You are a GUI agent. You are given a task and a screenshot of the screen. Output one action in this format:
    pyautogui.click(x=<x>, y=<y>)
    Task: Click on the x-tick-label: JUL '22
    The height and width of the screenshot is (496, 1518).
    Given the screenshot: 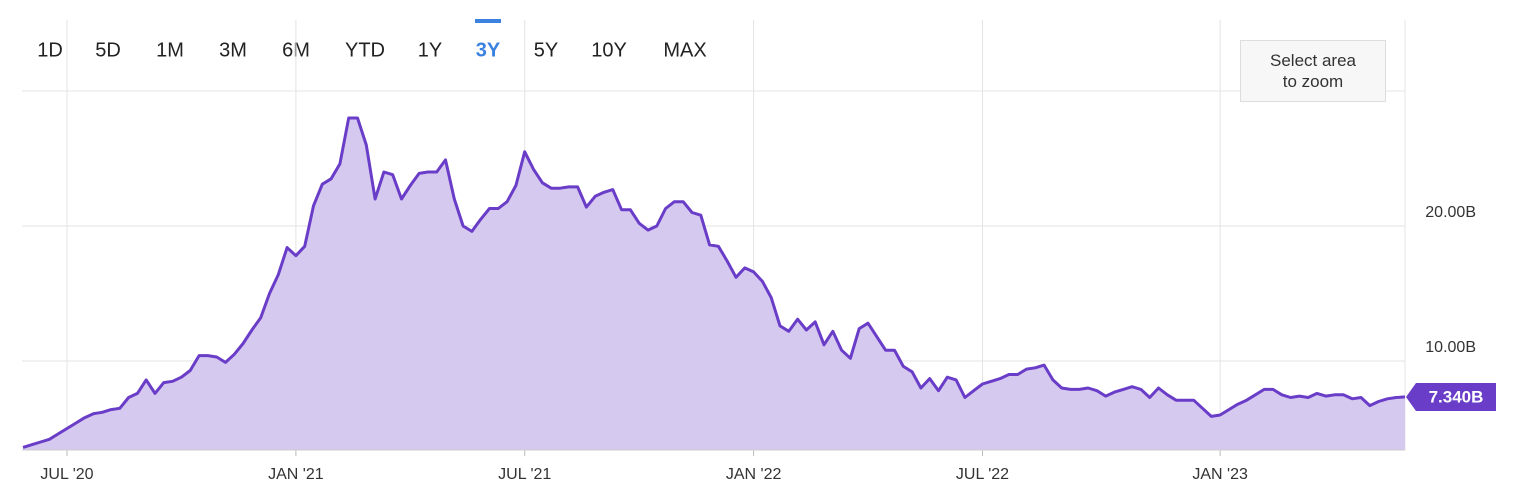 What is the action you would take?
    pyautogui.click(x=982, y=474)
    